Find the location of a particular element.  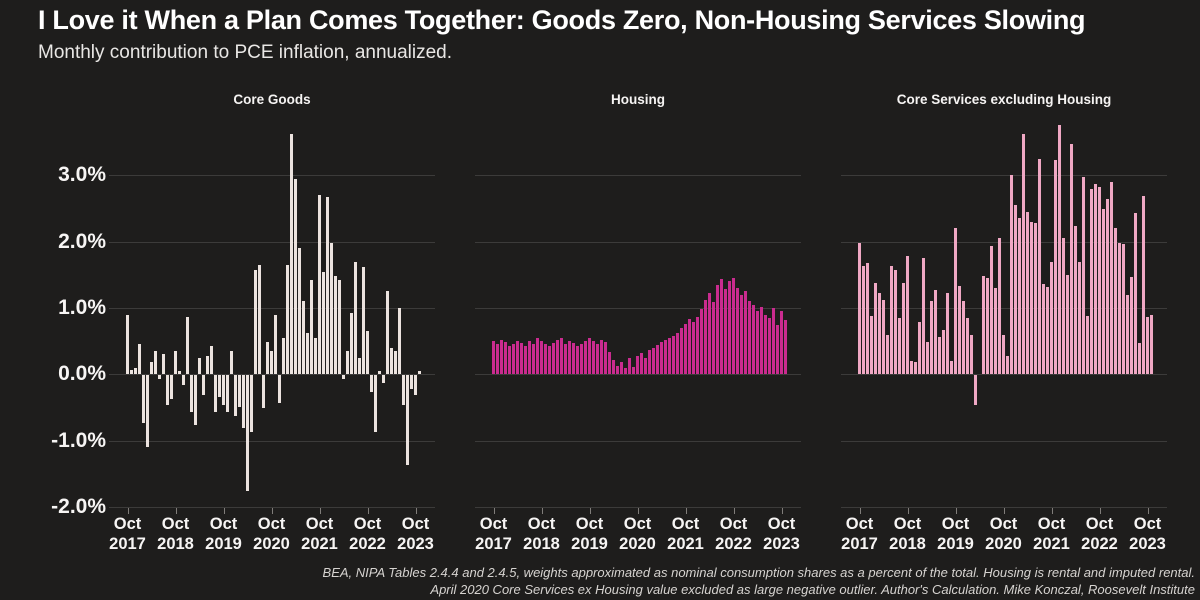

x-axis-label: Oct 2021 is located at coordinates (1051, 534).